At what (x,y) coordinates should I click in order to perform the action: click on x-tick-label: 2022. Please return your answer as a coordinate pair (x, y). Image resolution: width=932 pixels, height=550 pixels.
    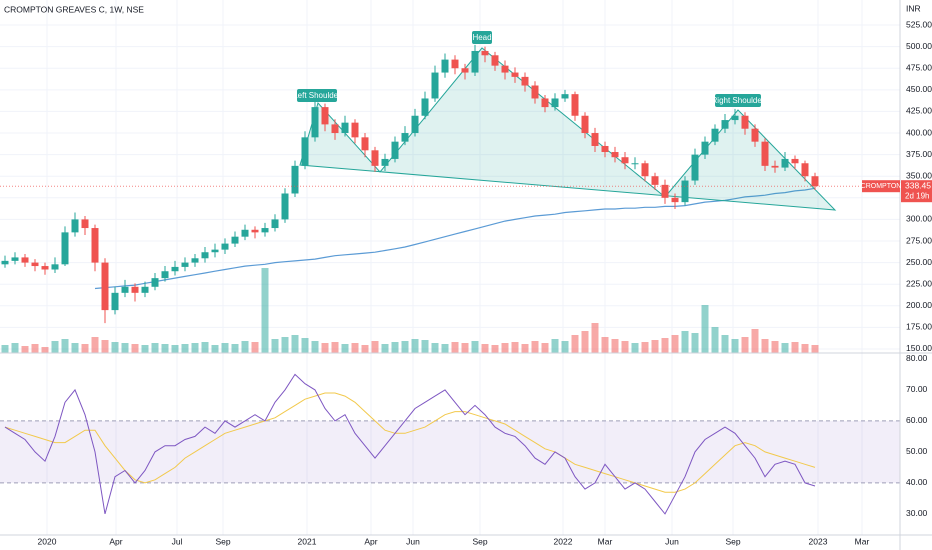
    Looking at the image, I should click on (563, 541).